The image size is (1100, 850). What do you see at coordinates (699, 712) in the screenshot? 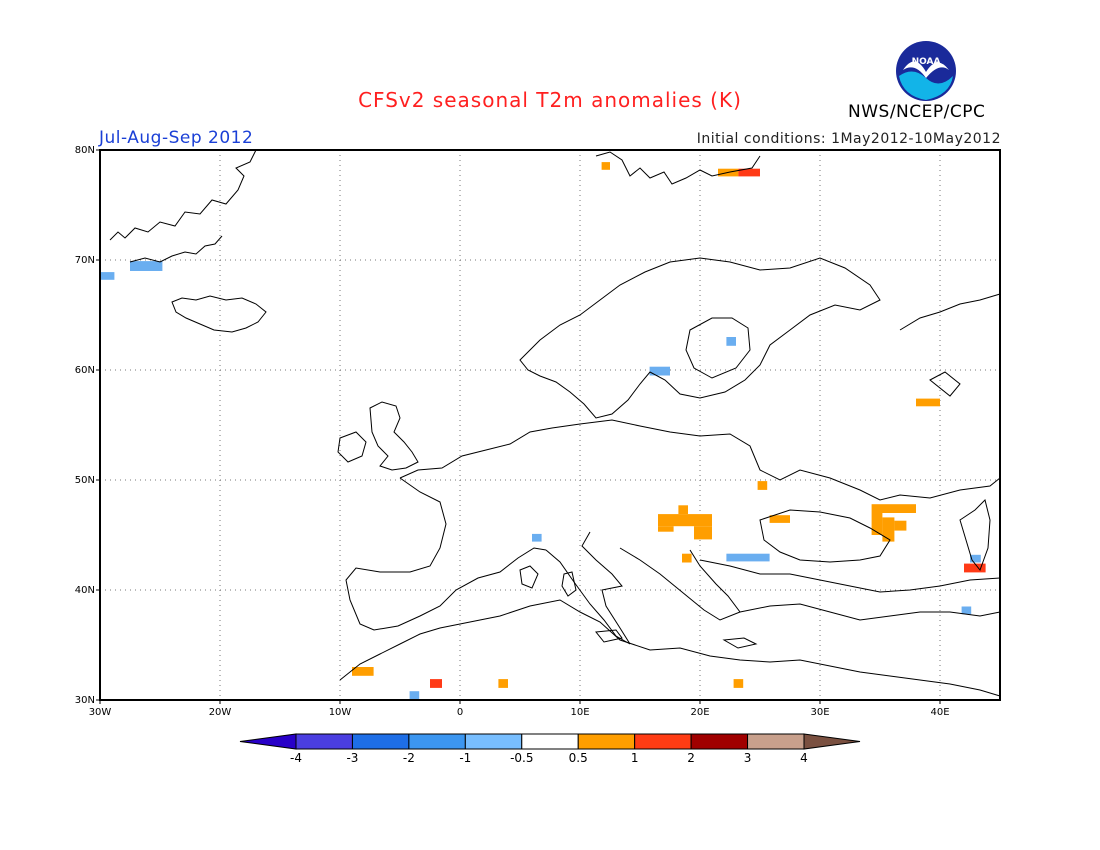
I see `x-tick-label: 20E` at bounding box center [699, 712].